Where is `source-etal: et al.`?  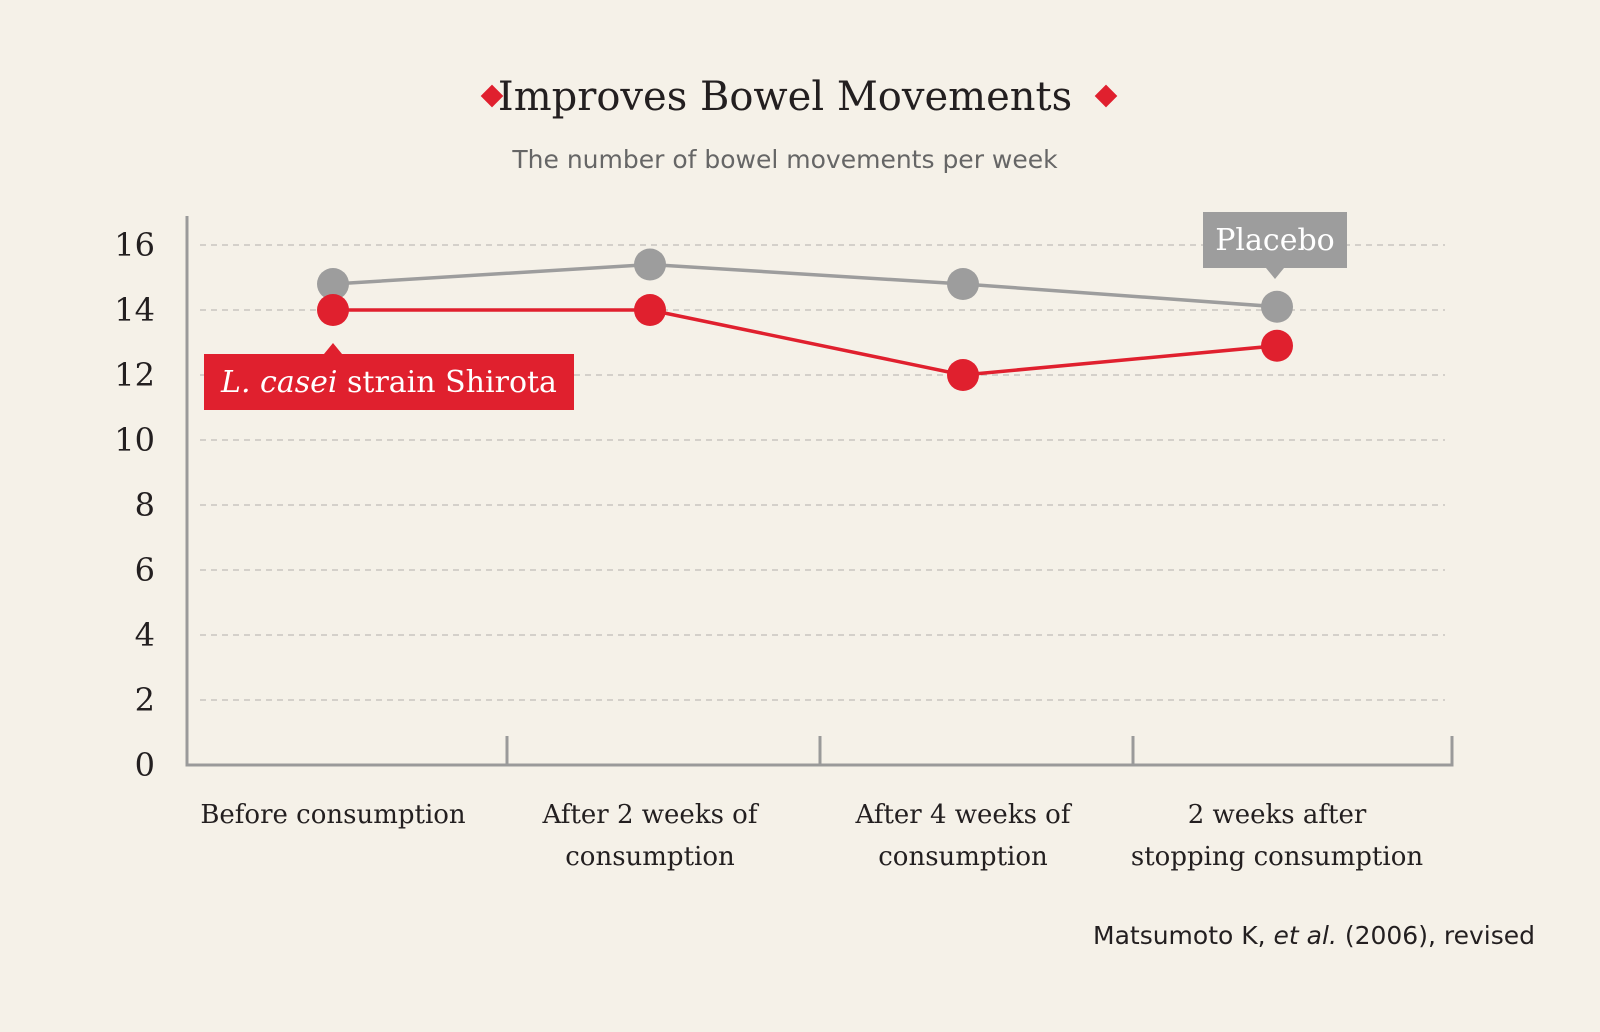 source-etal: et al. is located at coordinates (1305, 935).